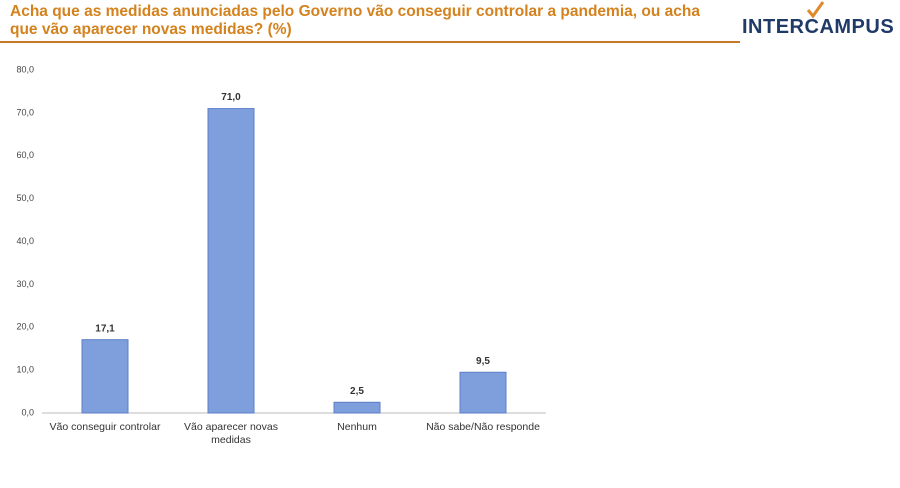 Image resolution: width=900 pixels, height=488 pixels. What do you see at coordinates (105, 427) in the screenshot?
I see `x-tick-label: Vão conseguir controlar` at bounding box center [105, 427].